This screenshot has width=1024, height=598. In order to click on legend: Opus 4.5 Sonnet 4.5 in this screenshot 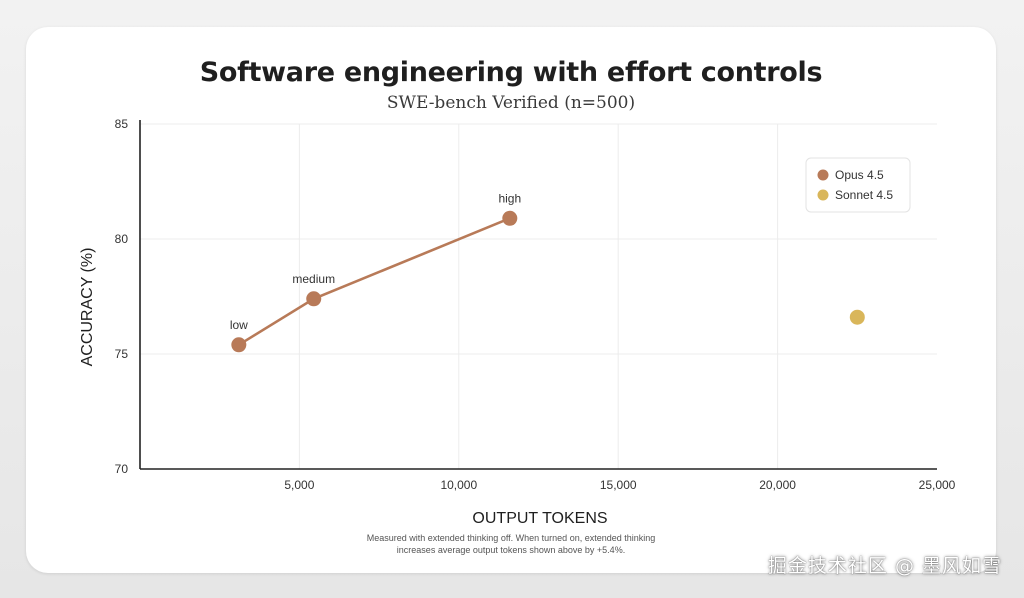, I will do `click(858, 185)`.